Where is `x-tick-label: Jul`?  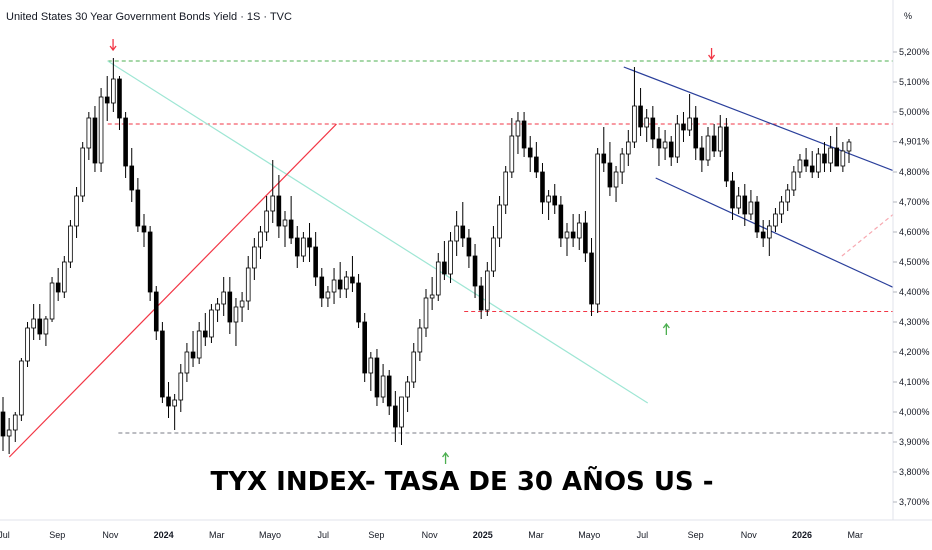
x-tick-label: Jul is located at coordinates (5, 535).